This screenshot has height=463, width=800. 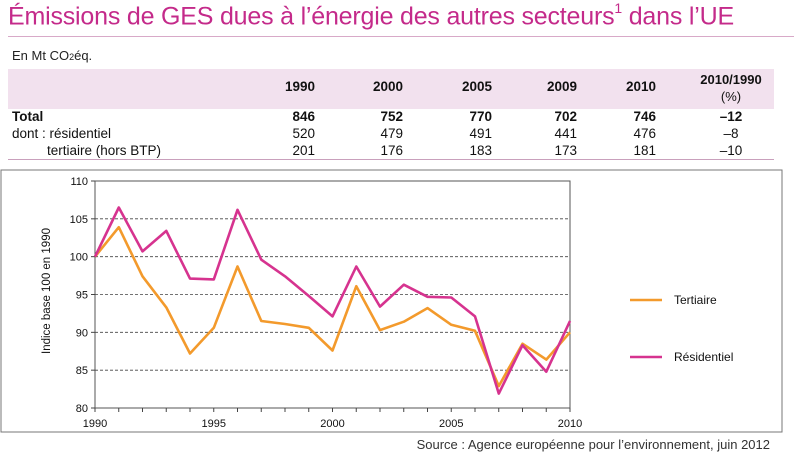 I want to click on table-header-2005: 2005, so click(x=476, y=86).